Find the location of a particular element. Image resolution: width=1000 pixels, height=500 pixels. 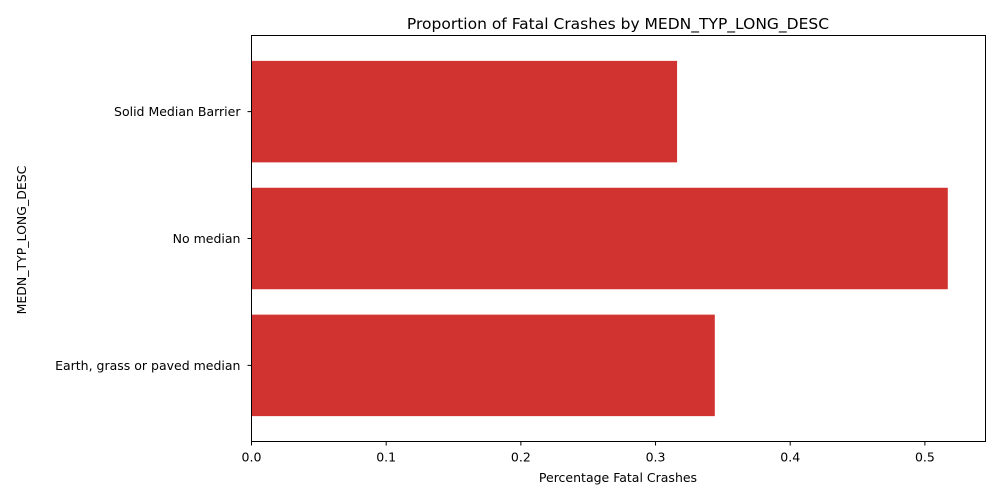

x-axis-ticks: 0.0 0.1 0.2 0.3 0.4 0.5 is located at coordinates (588, 453).